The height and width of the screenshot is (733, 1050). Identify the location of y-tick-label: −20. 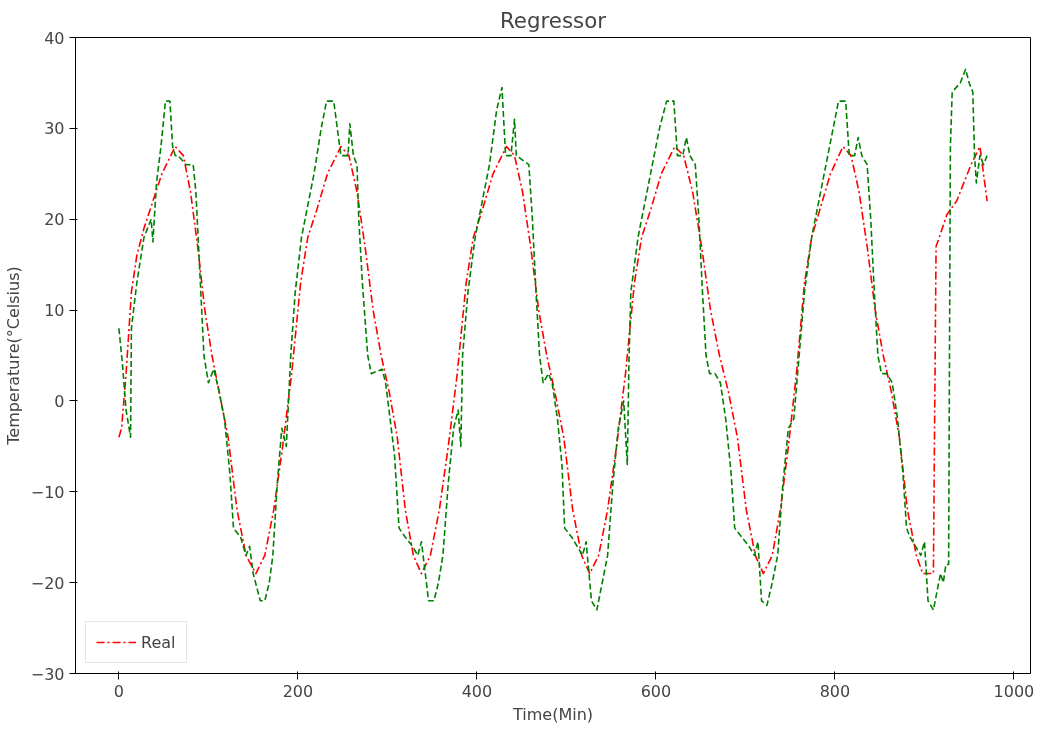
(47, 583).